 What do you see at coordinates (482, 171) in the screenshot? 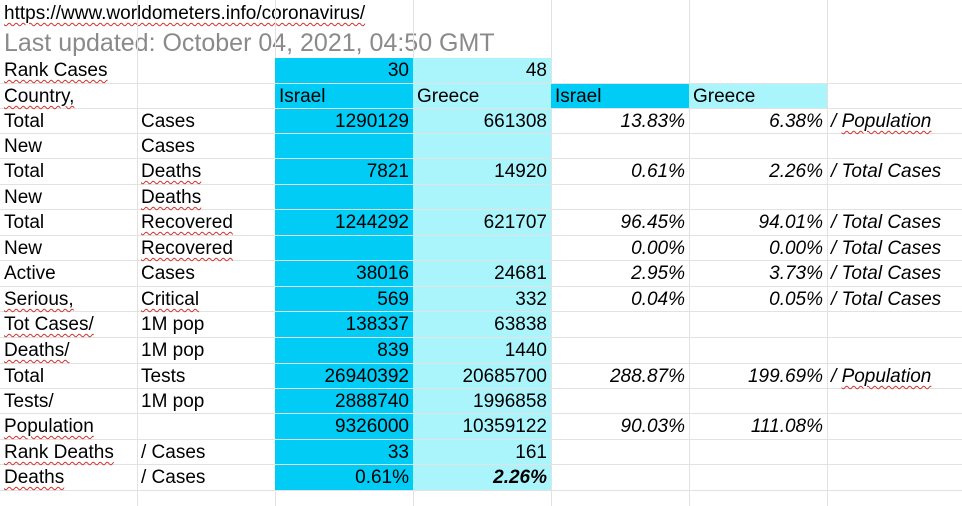
I see `greece-value-cell: 14920` at bounding box center [482, 171].